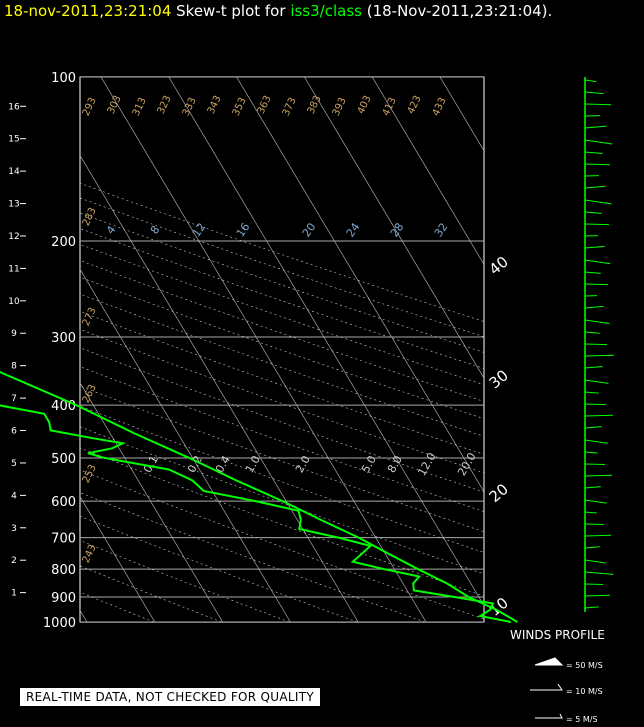 The height and width of the screenshot is (727, 644). I want to click on height-tick-label: 4, so click(14, 496).